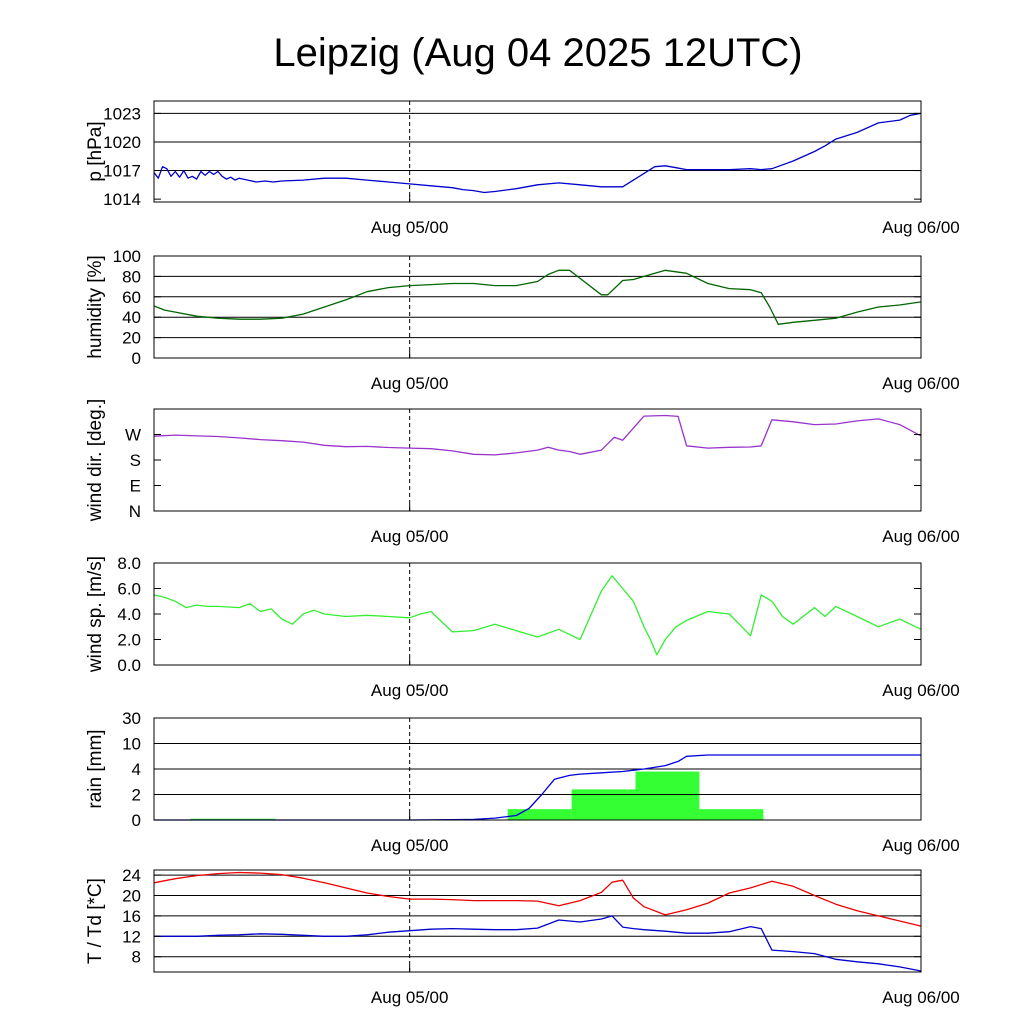  Describe the element at coordinates (136, 957) in the screenshot. I see `temperature-ytick-label: 8` at that location.